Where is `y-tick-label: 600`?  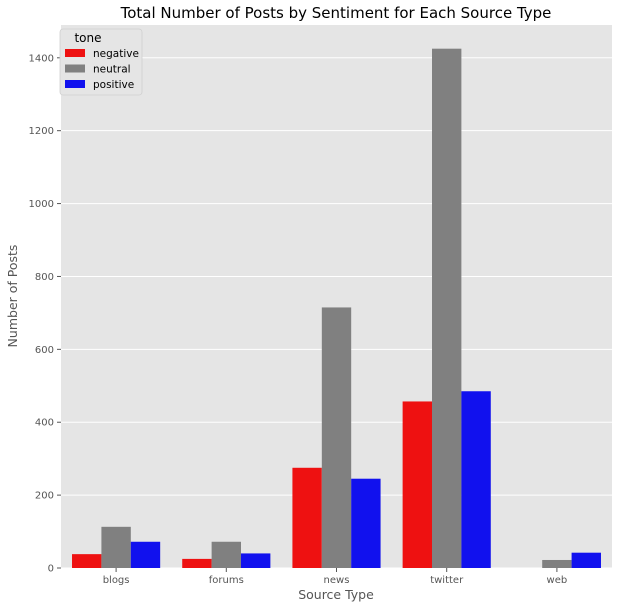 y-tick-label: 600 is located at coordinates (44, 350).